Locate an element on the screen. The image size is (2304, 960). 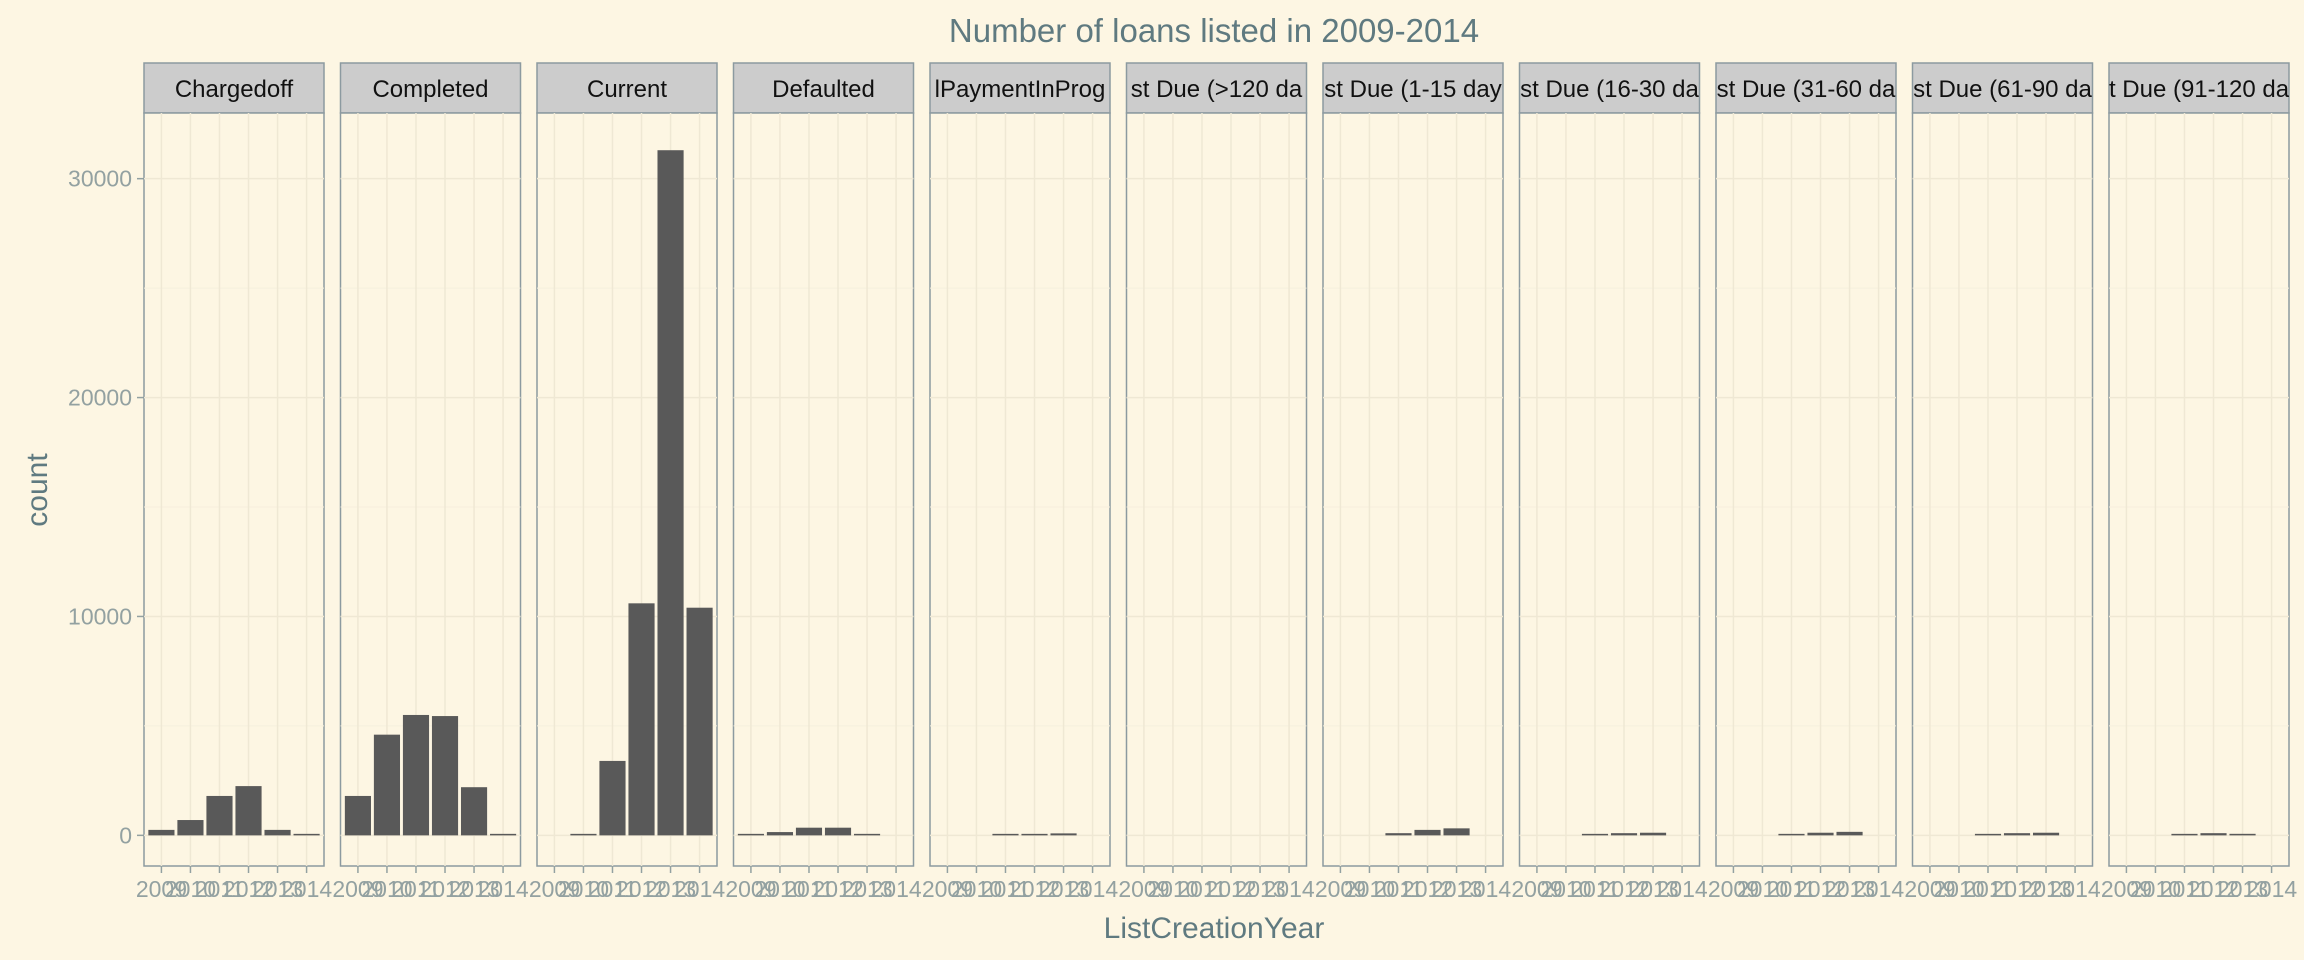
facet-strip-label: lPaymentInProg is located at coordinates (1020, 89).